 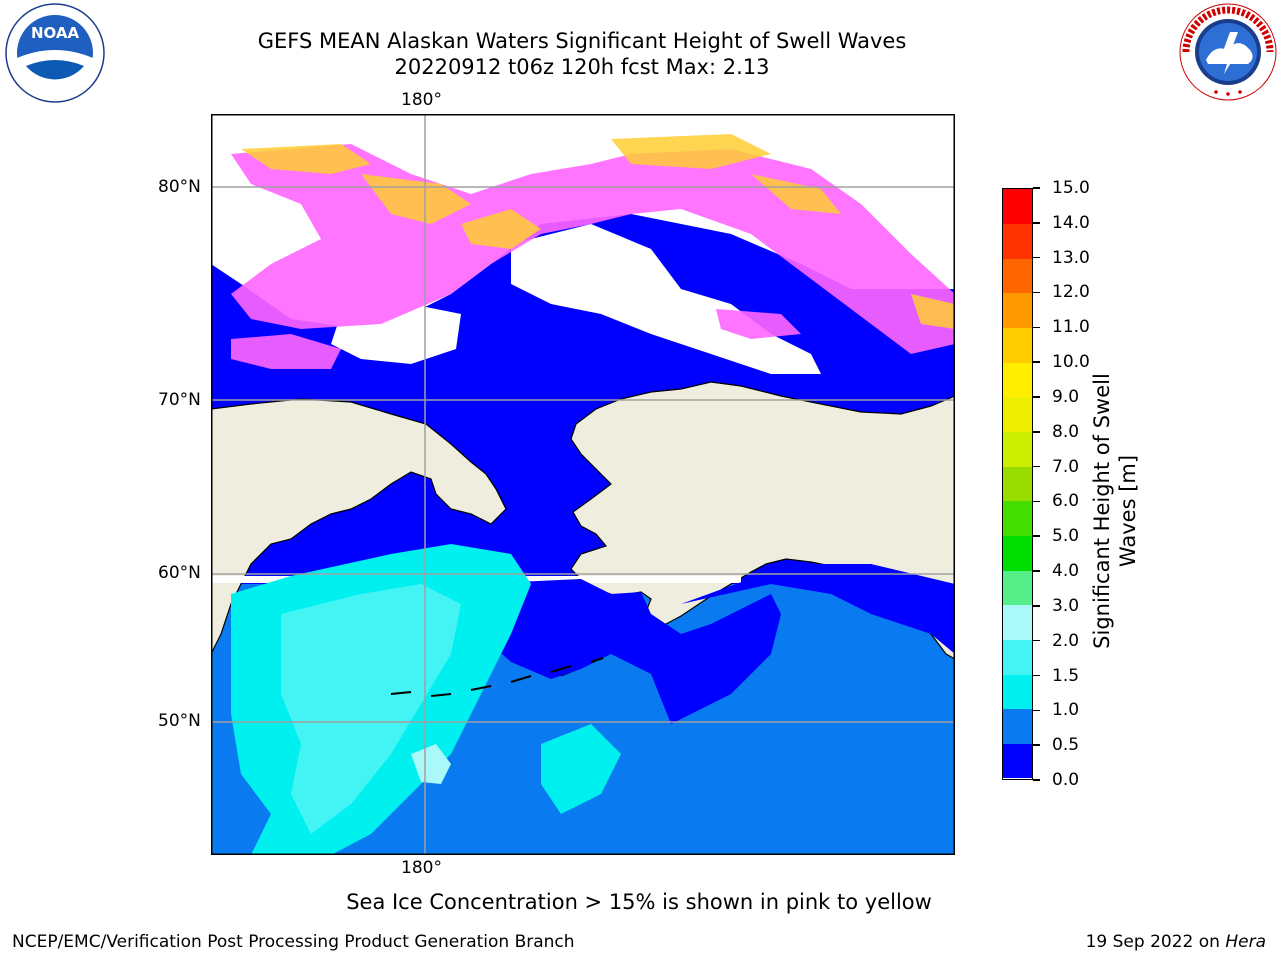 I want to click on lat-label-80: 80°N, so click(x=179, y=187).